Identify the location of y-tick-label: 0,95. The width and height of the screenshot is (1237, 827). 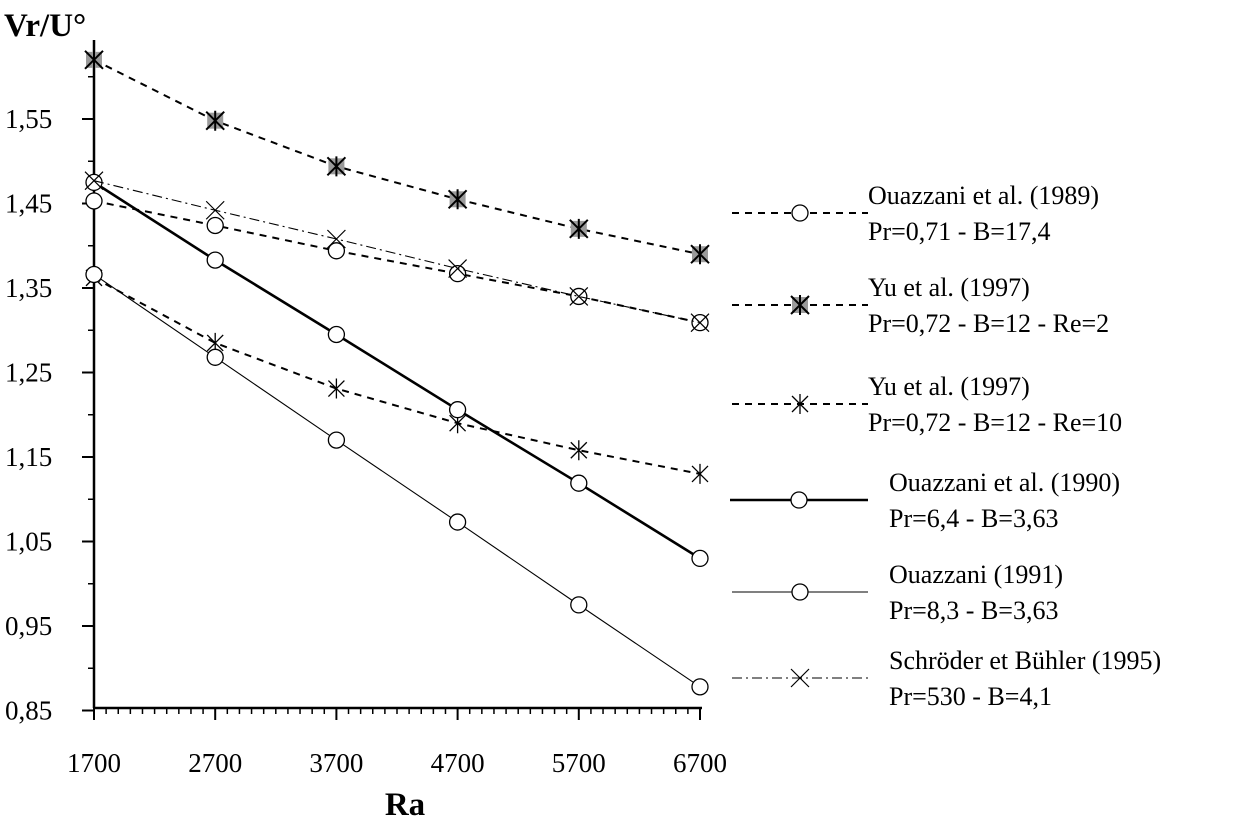
(28, 626).